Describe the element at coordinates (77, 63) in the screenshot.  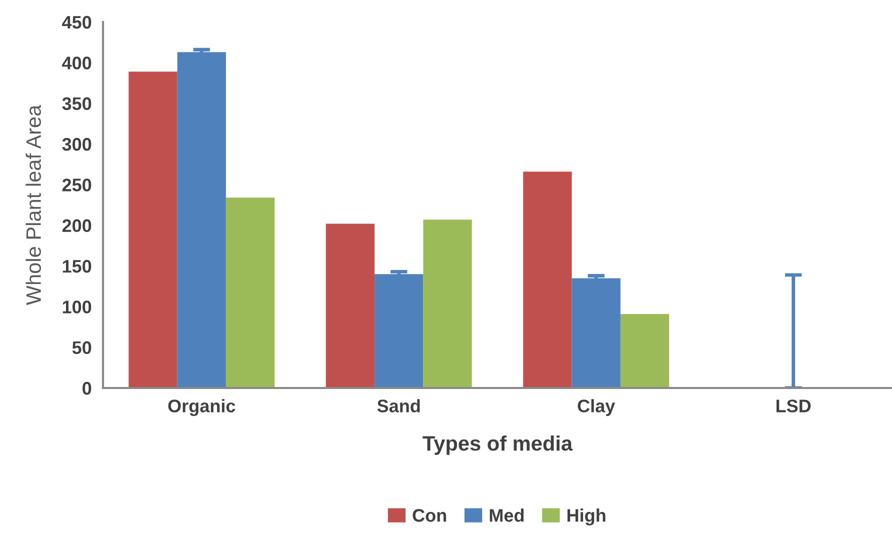
I see `y-tick-label: 400` at that location.